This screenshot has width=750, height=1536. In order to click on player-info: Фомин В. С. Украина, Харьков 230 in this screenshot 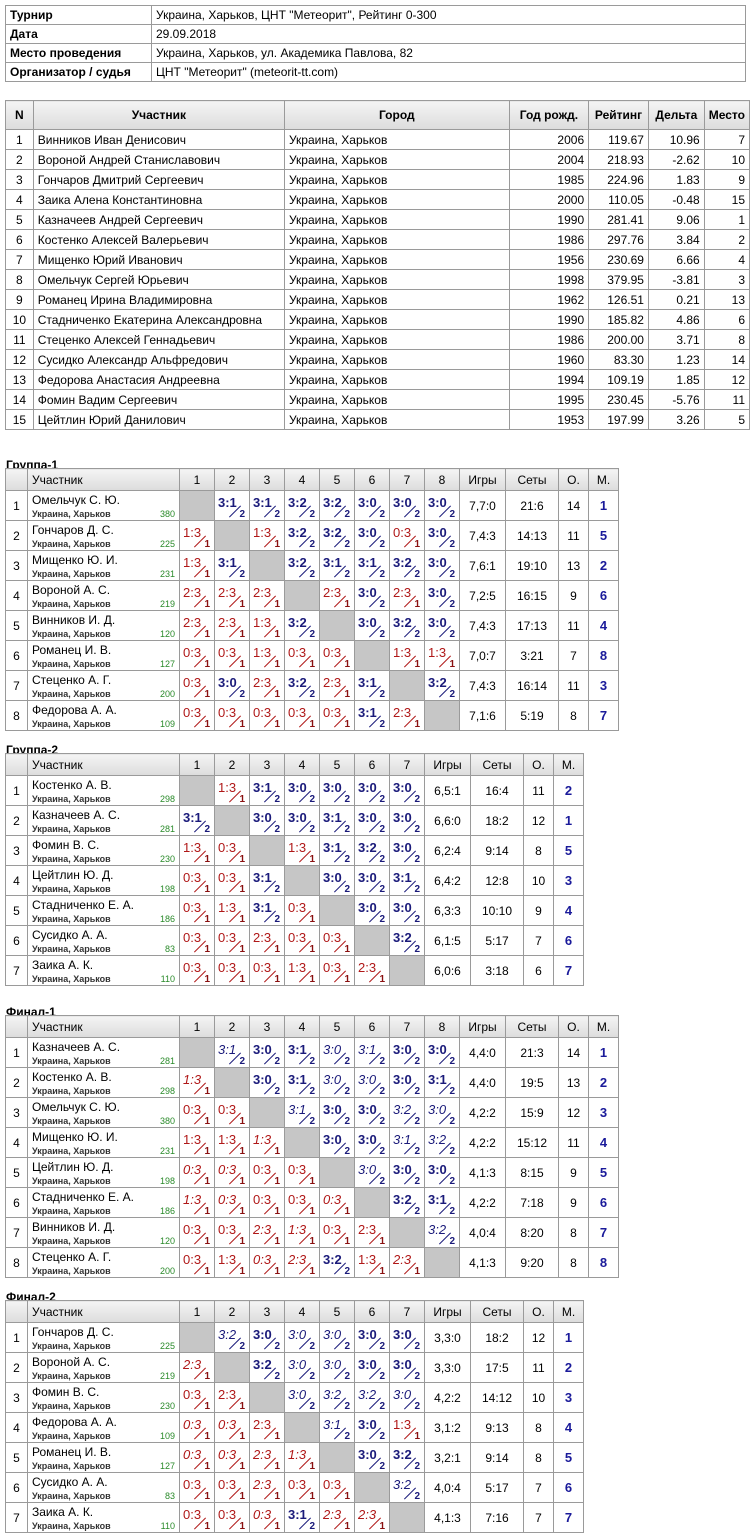, I will do `click(104, 1398)`.